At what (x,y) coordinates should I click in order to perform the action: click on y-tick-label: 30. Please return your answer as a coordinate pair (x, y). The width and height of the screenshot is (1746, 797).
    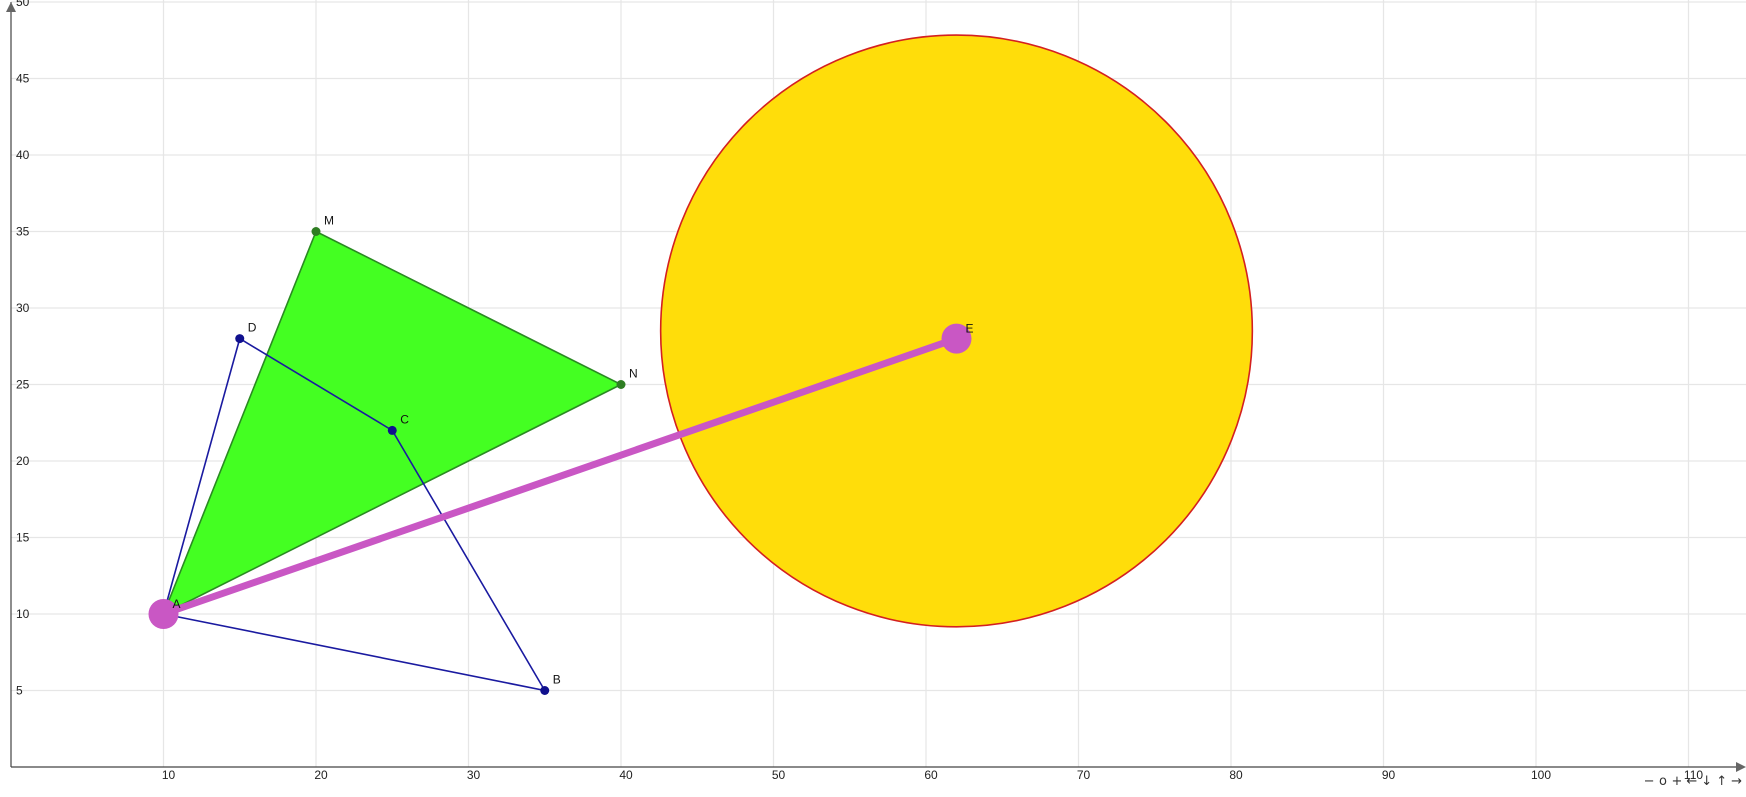
    Looking at the image, I should click on (23, 308).